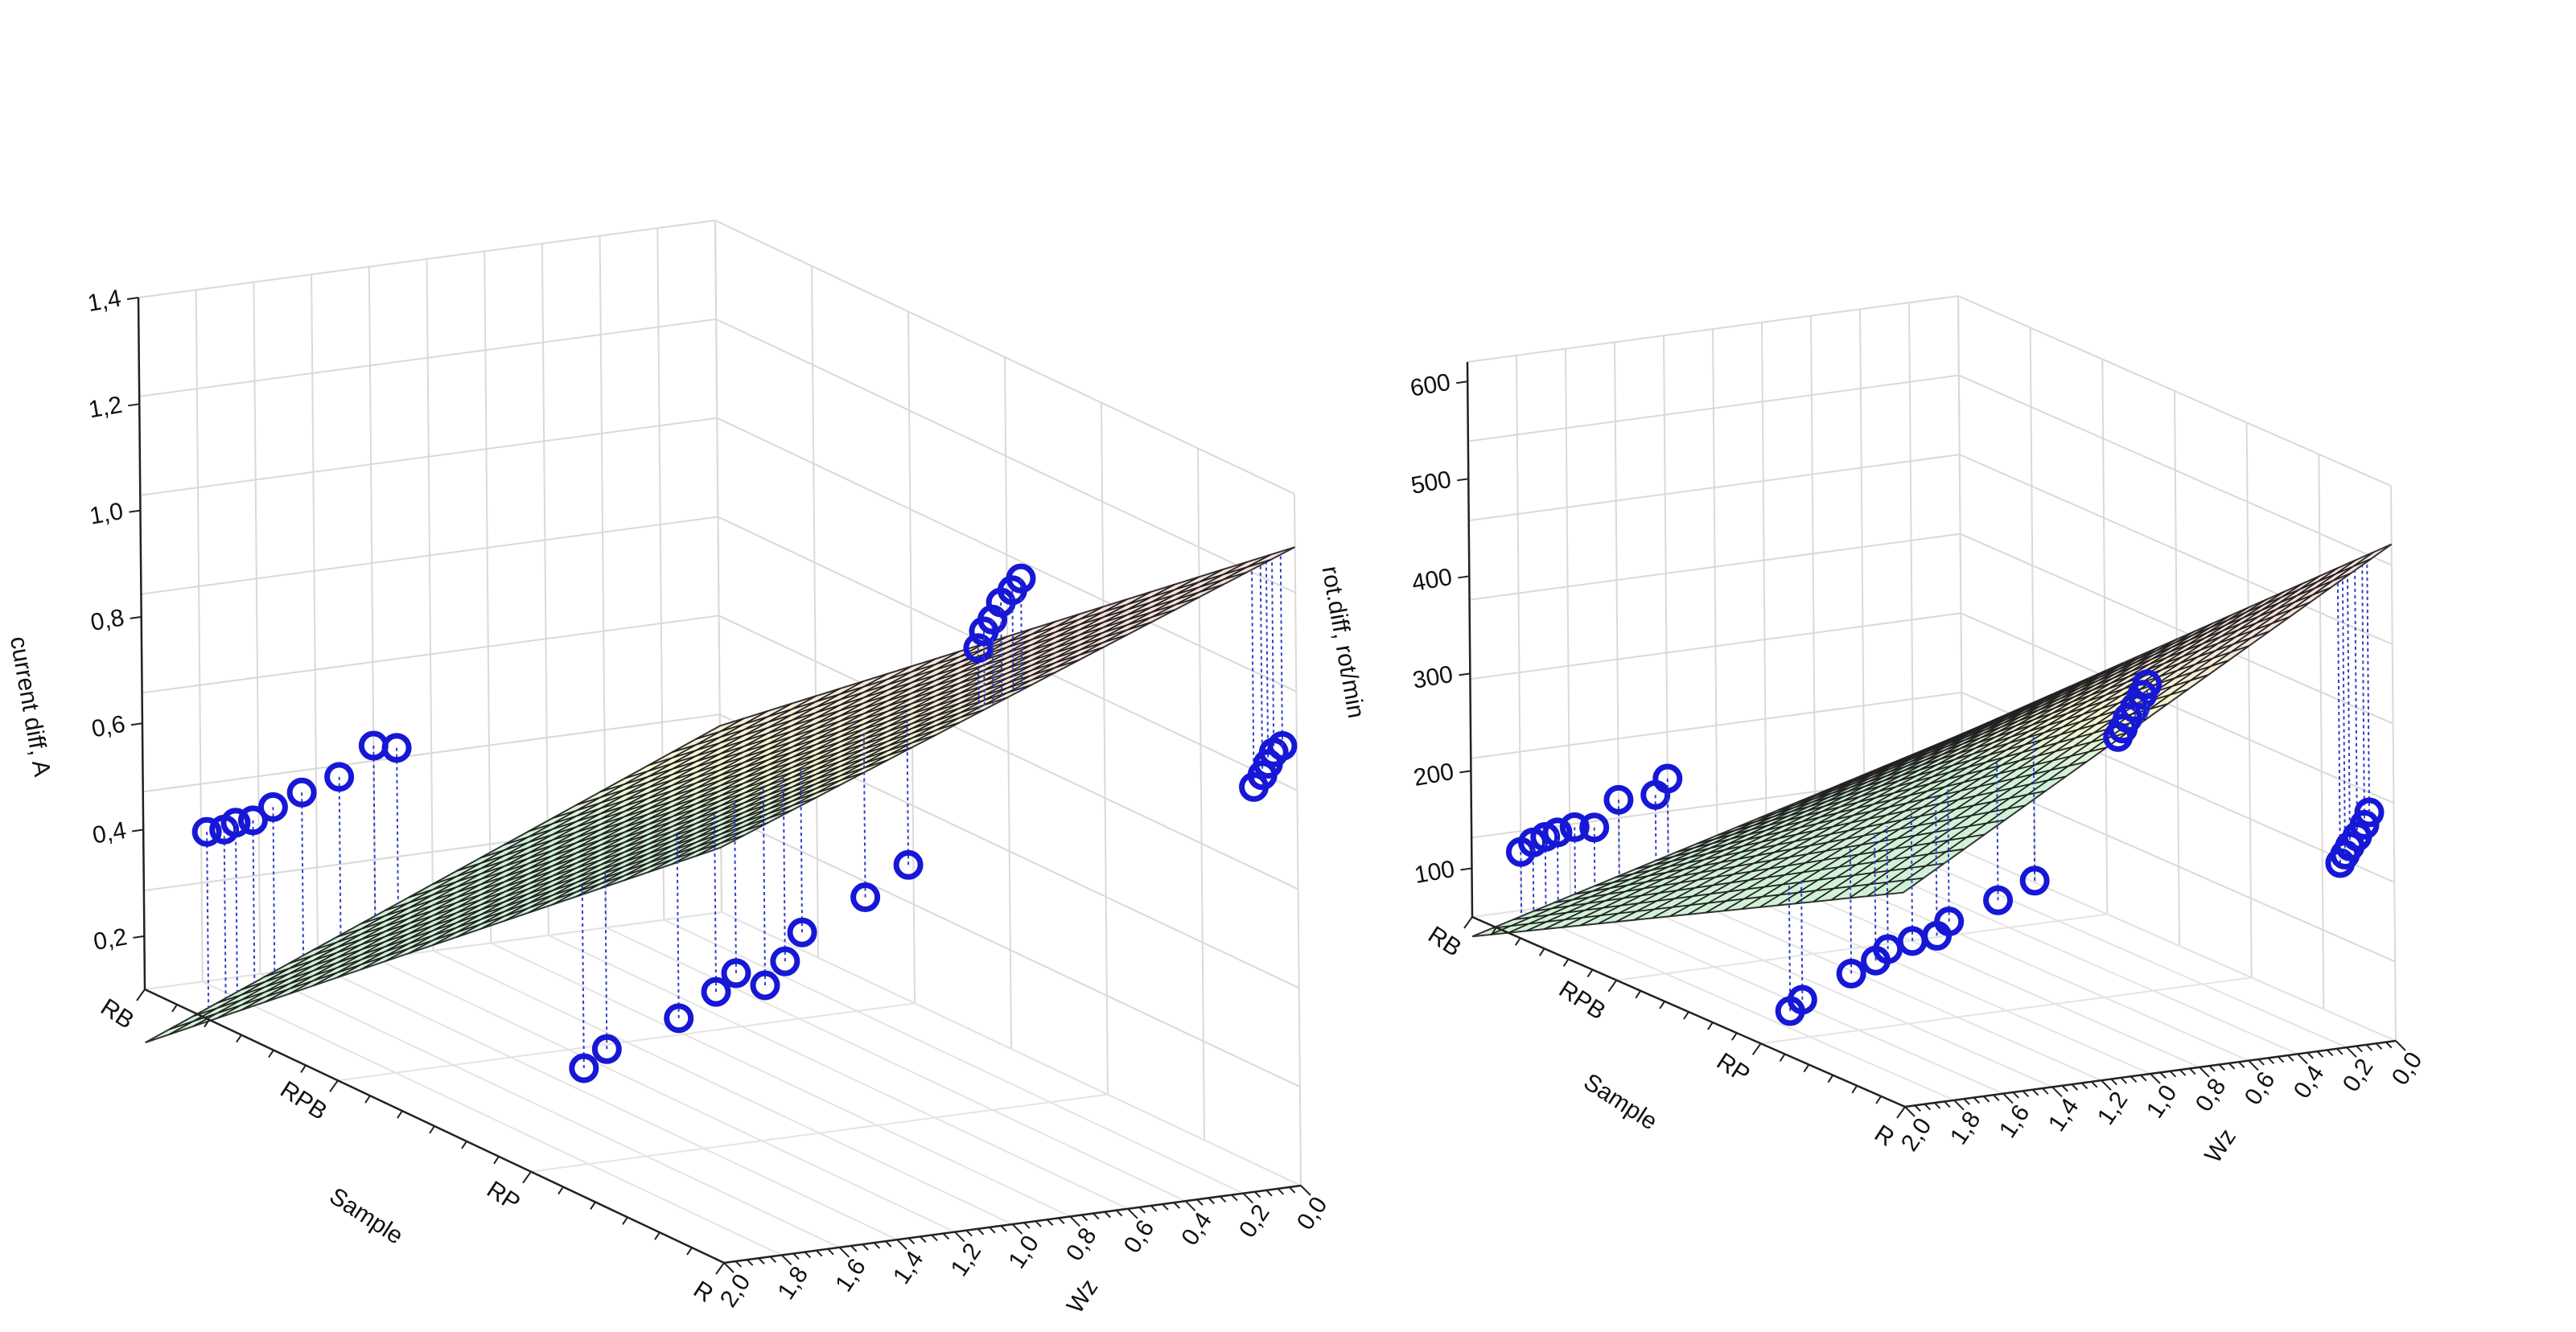 Image resolution: width=2576 pixels, height=1332 pixels. What do you see at coordinates (2014, 1121) in the screenshot?
I see `y-tick-label: 1,6` at bounding box center [2014, 1121].